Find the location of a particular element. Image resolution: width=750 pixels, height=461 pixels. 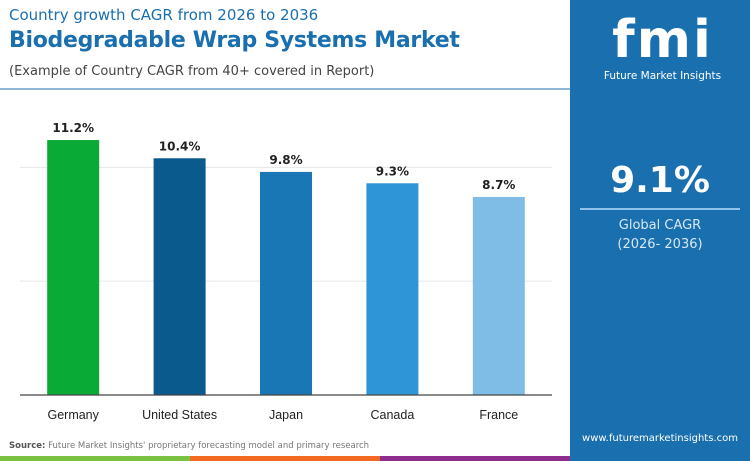

bar-germany is located at coordinates (73, 267).